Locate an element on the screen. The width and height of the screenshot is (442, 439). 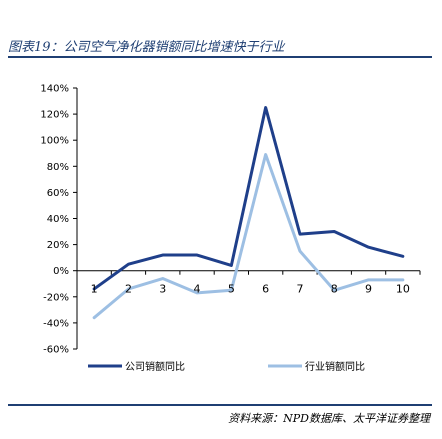
y-tick-label: 100% is located at coordinates (54, 141).